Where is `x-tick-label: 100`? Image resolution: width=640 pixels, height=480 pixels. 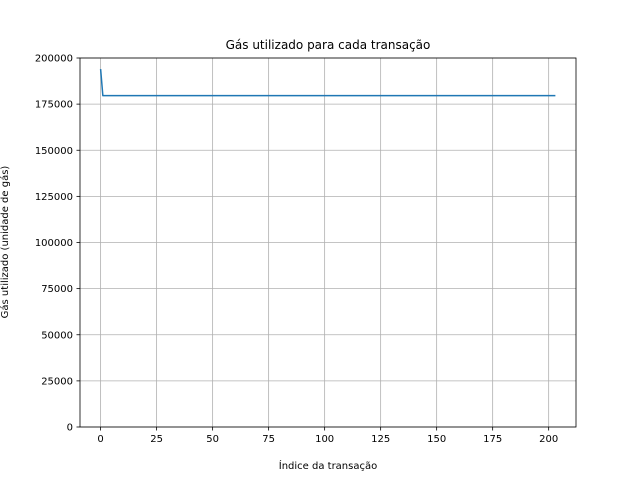
x-tick-label: 100 is located at coordinates (324, 439).